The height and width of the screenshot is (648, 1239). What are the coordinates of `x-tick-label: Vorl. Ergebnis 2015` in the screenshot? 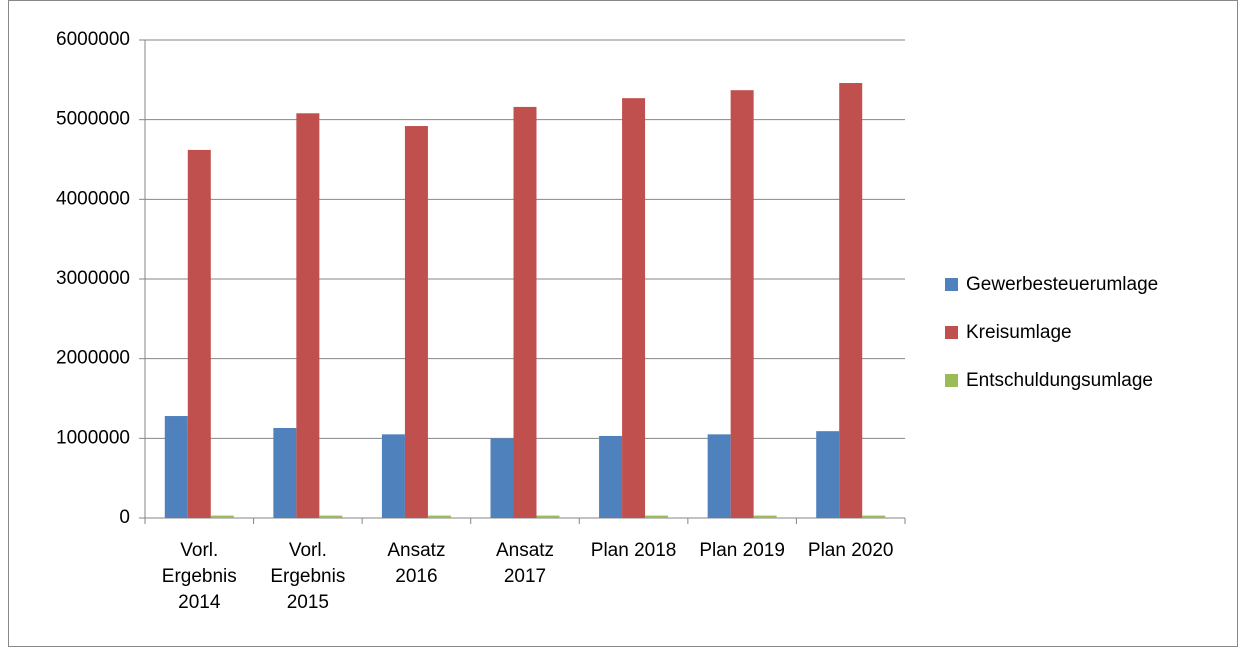 It's located at (308, 576).